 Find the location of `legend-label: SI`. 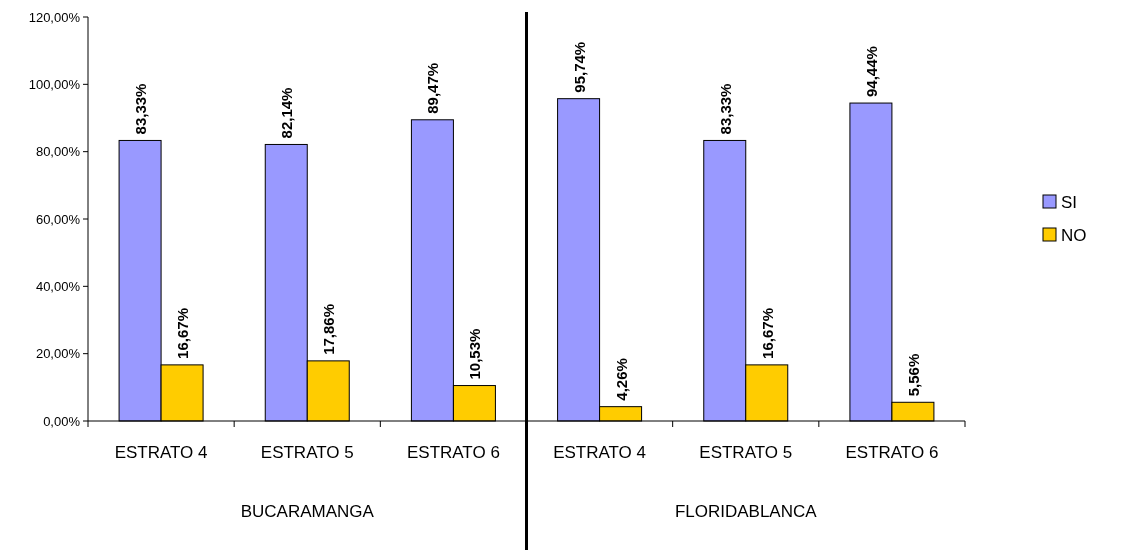

legend-label: SI is located at coordinates (1069, 202).